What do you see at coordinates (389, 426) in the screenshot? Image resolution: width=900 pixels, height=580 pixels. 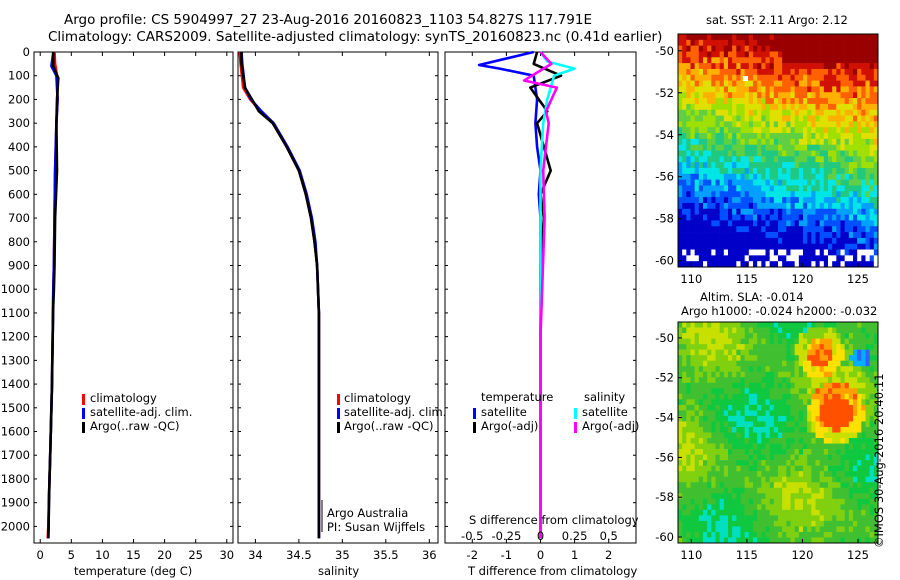 I see `sal-legend-argo: Argo(..raw -QC)` at bounding box center [389, 426].